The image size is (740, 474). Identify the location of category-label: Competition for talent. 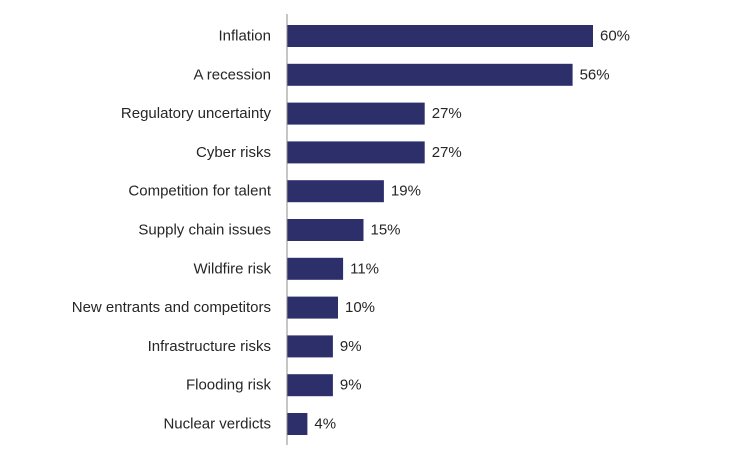
(199, 191).